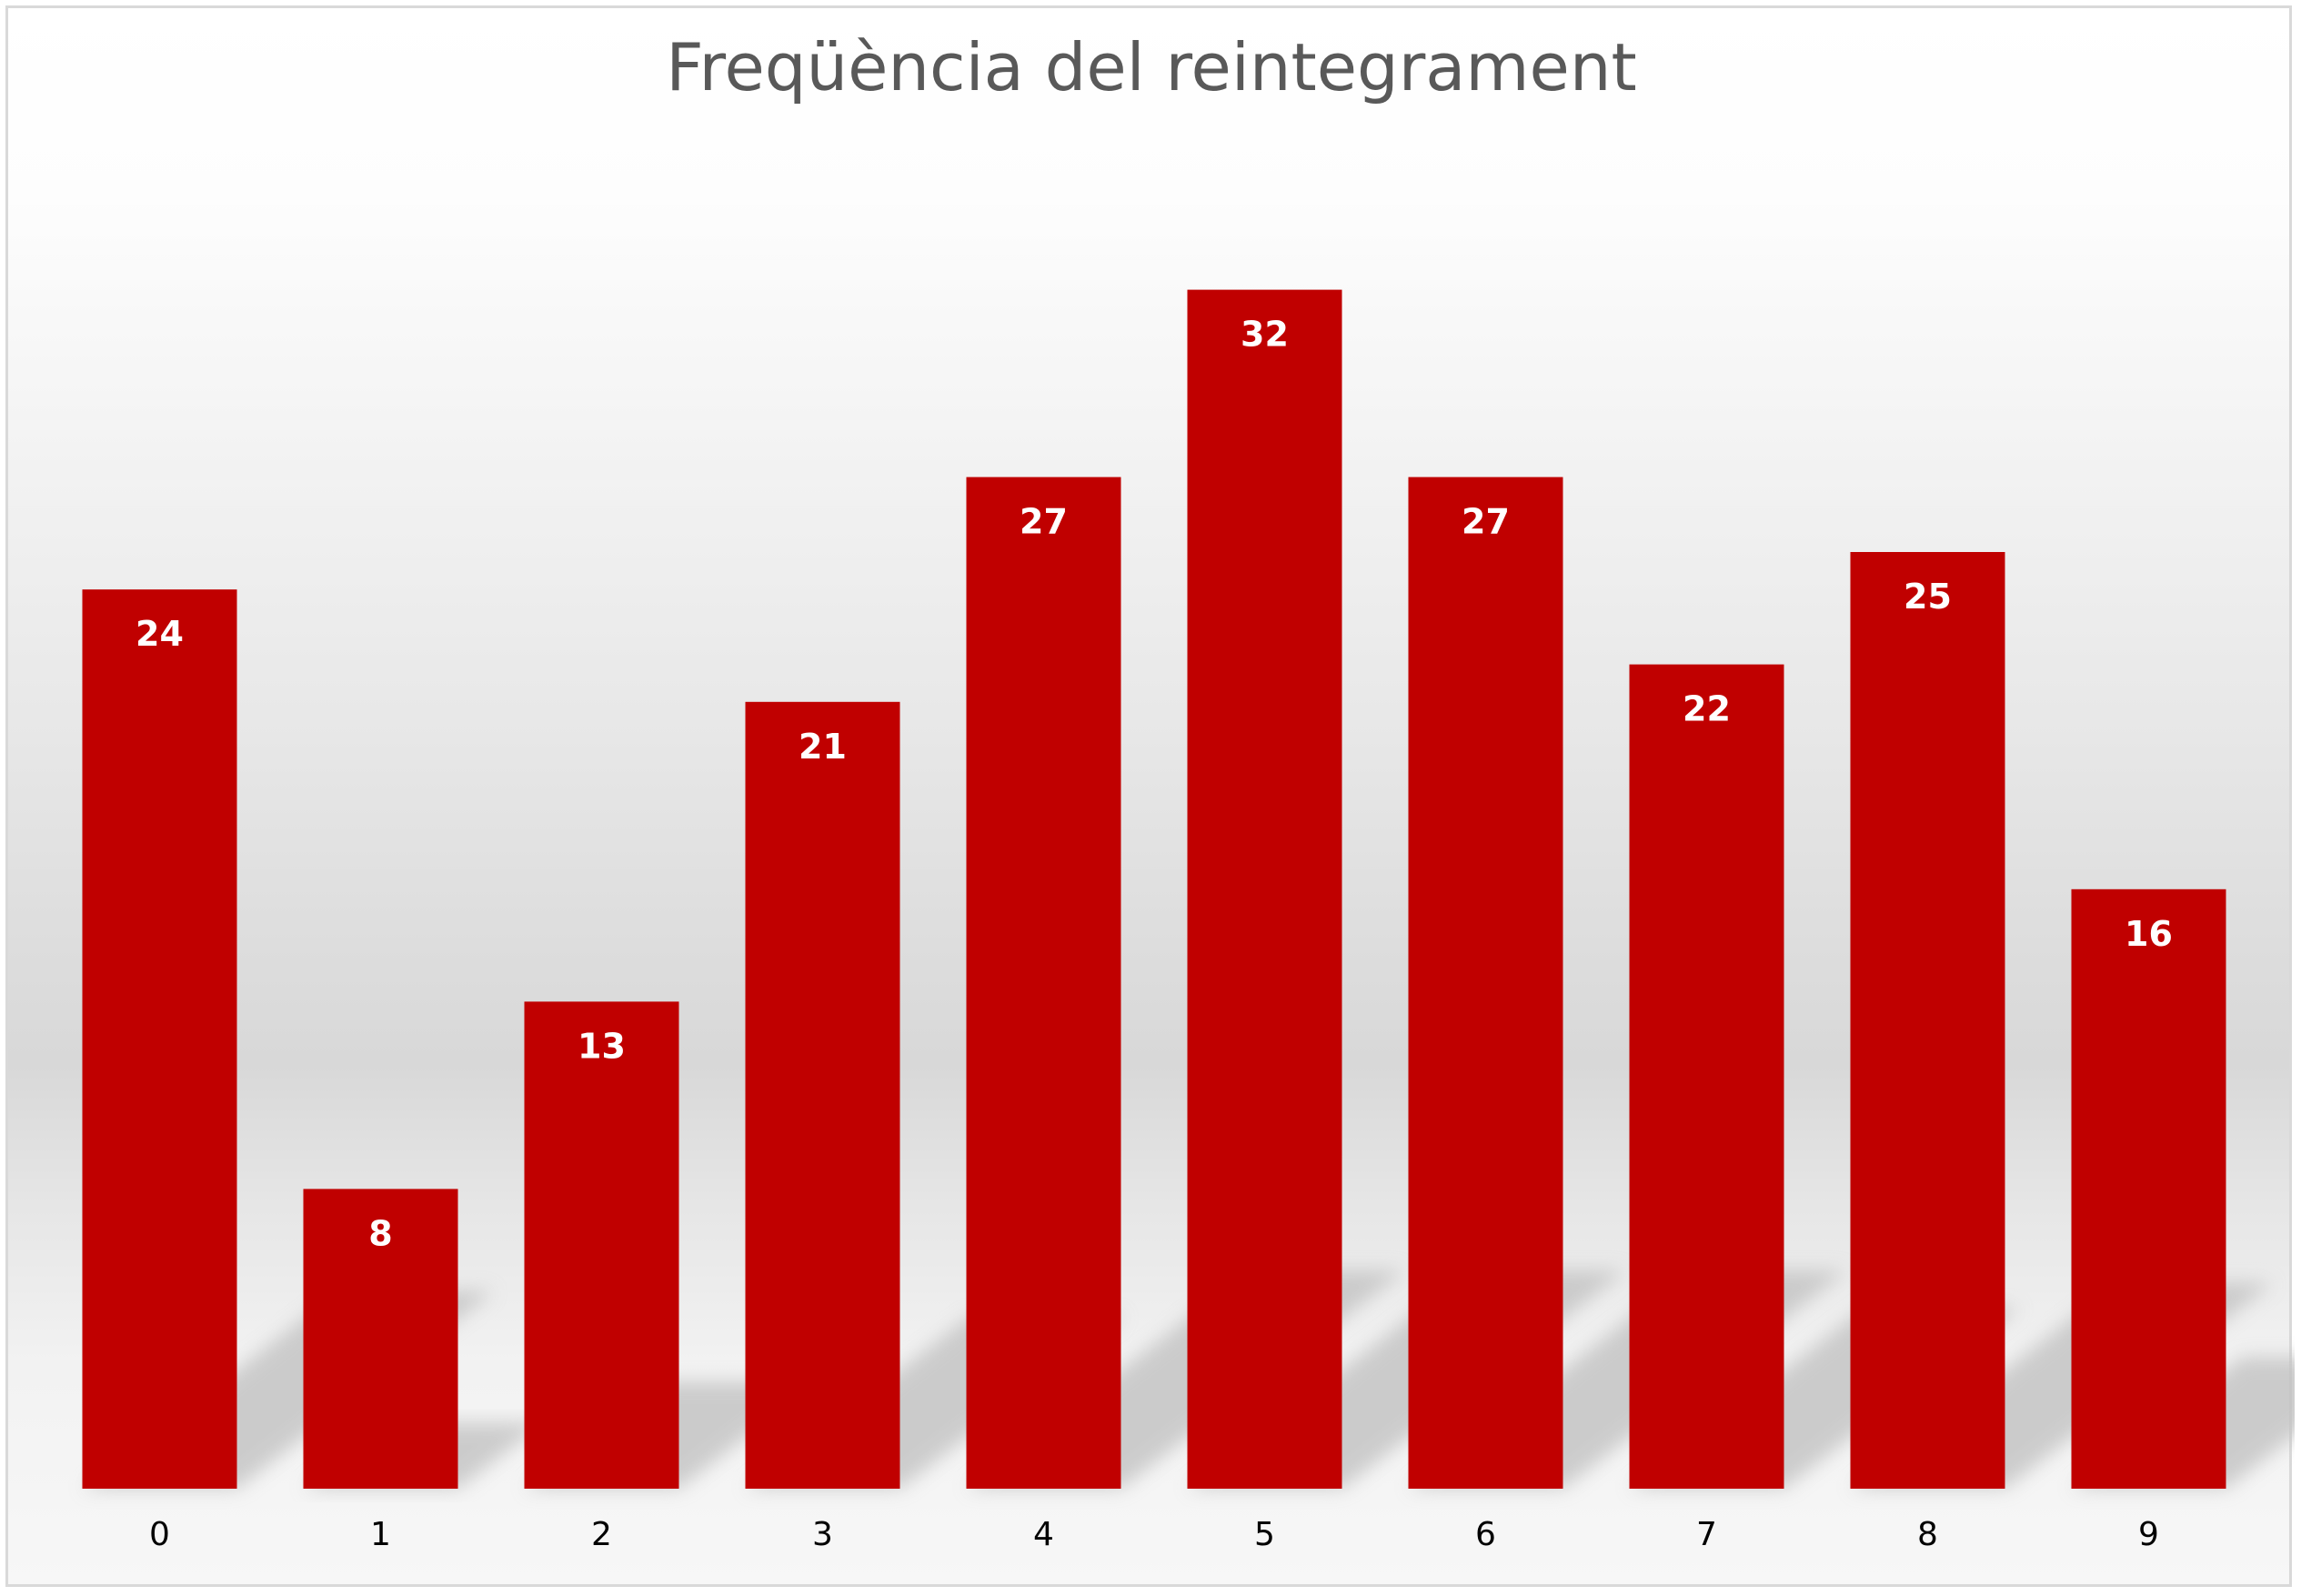 The height and width of the screenshot is (1596, 2301). What do you see at coordinates (822, 1534) in the screenshot?
I see `x-tick-label-3: 3` at bounding box center [822, 1534].